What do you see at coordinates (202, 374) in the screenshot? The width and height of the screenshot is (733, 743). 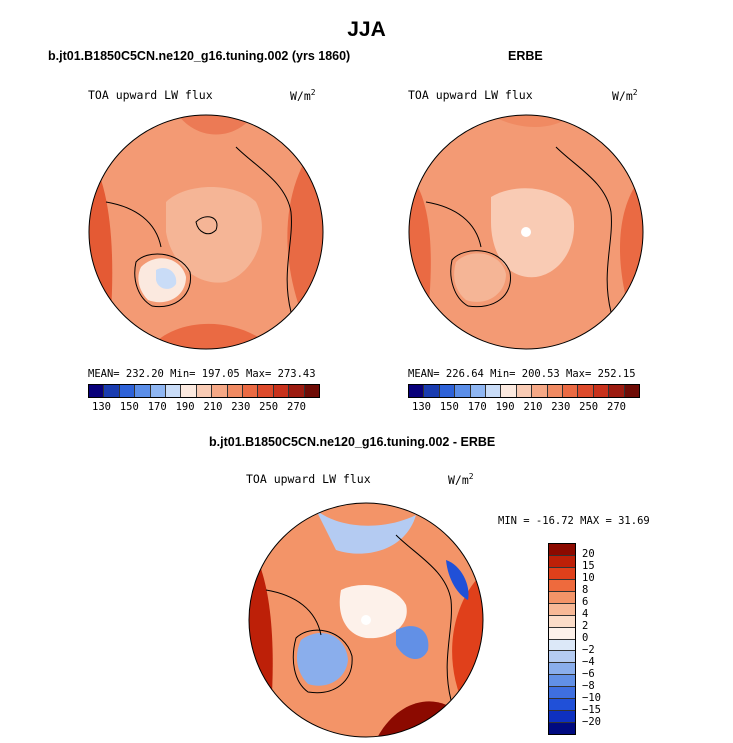 I see `model-stats: MEAN= 232.20 Min= 197.05 Max= 273.43` at bounding box center [202, 374].